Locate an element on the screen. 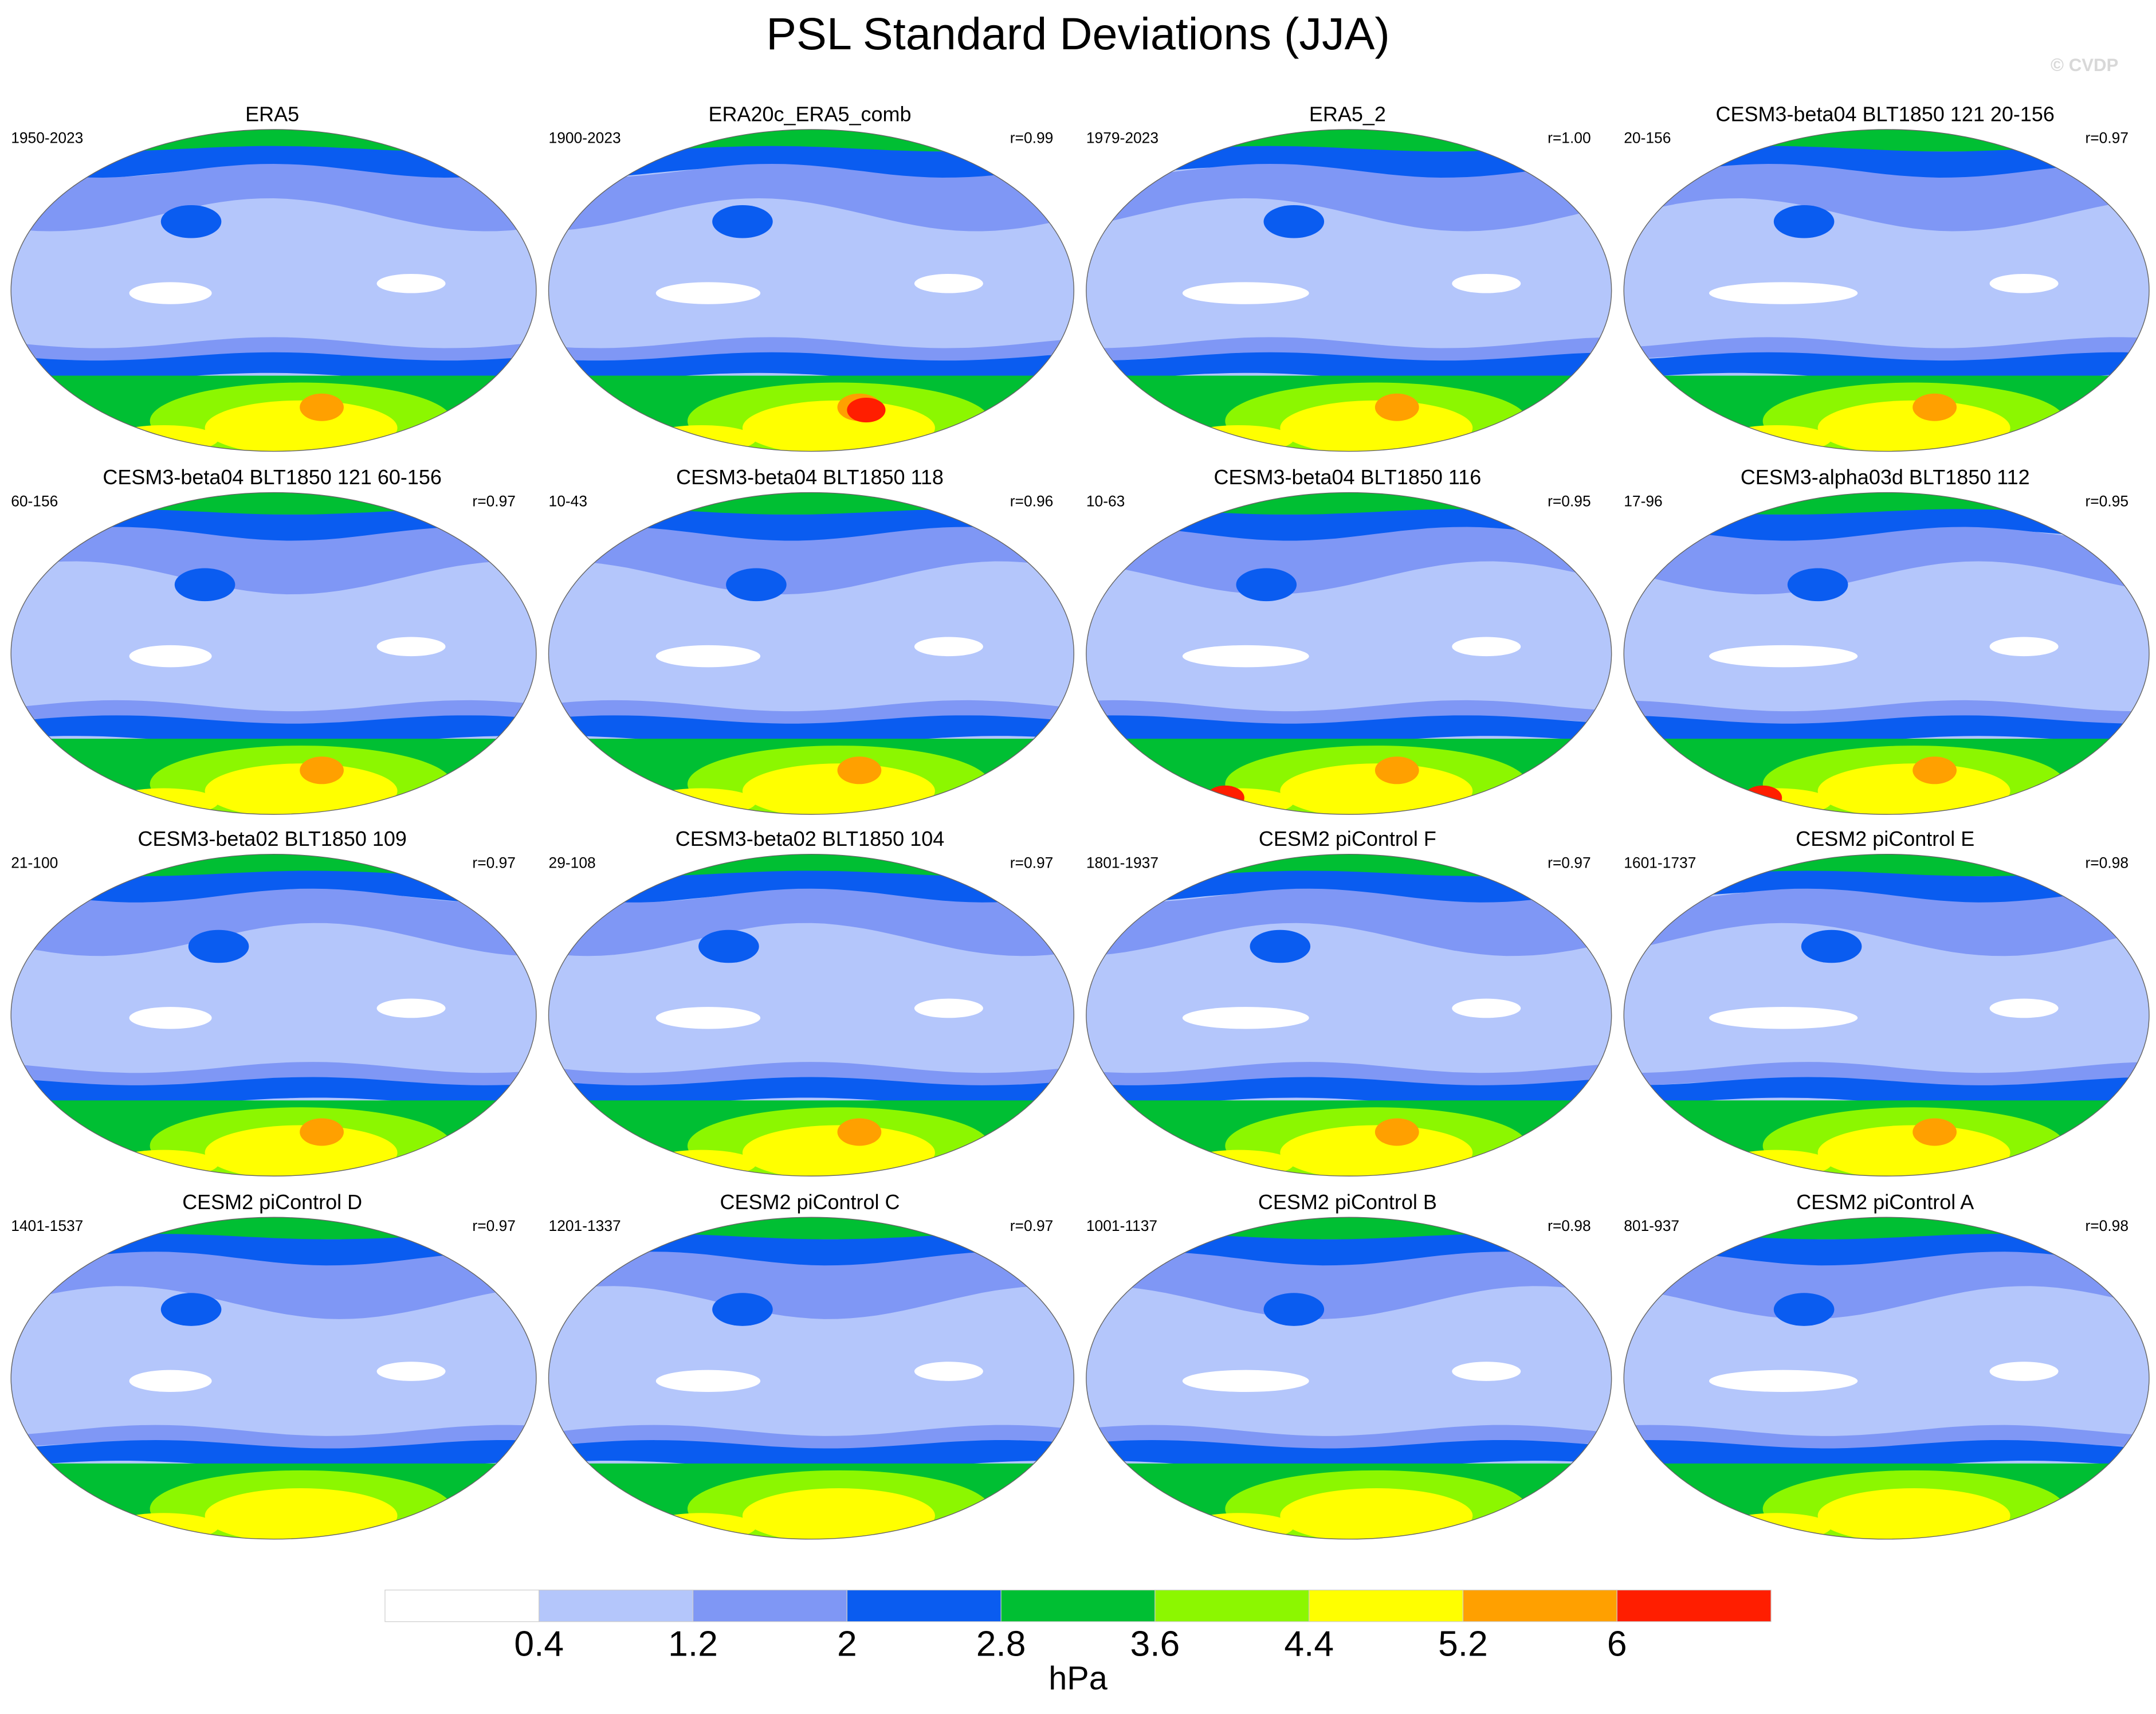  panel-correlation: r=0.96 is located at coordinates (1032, 500).